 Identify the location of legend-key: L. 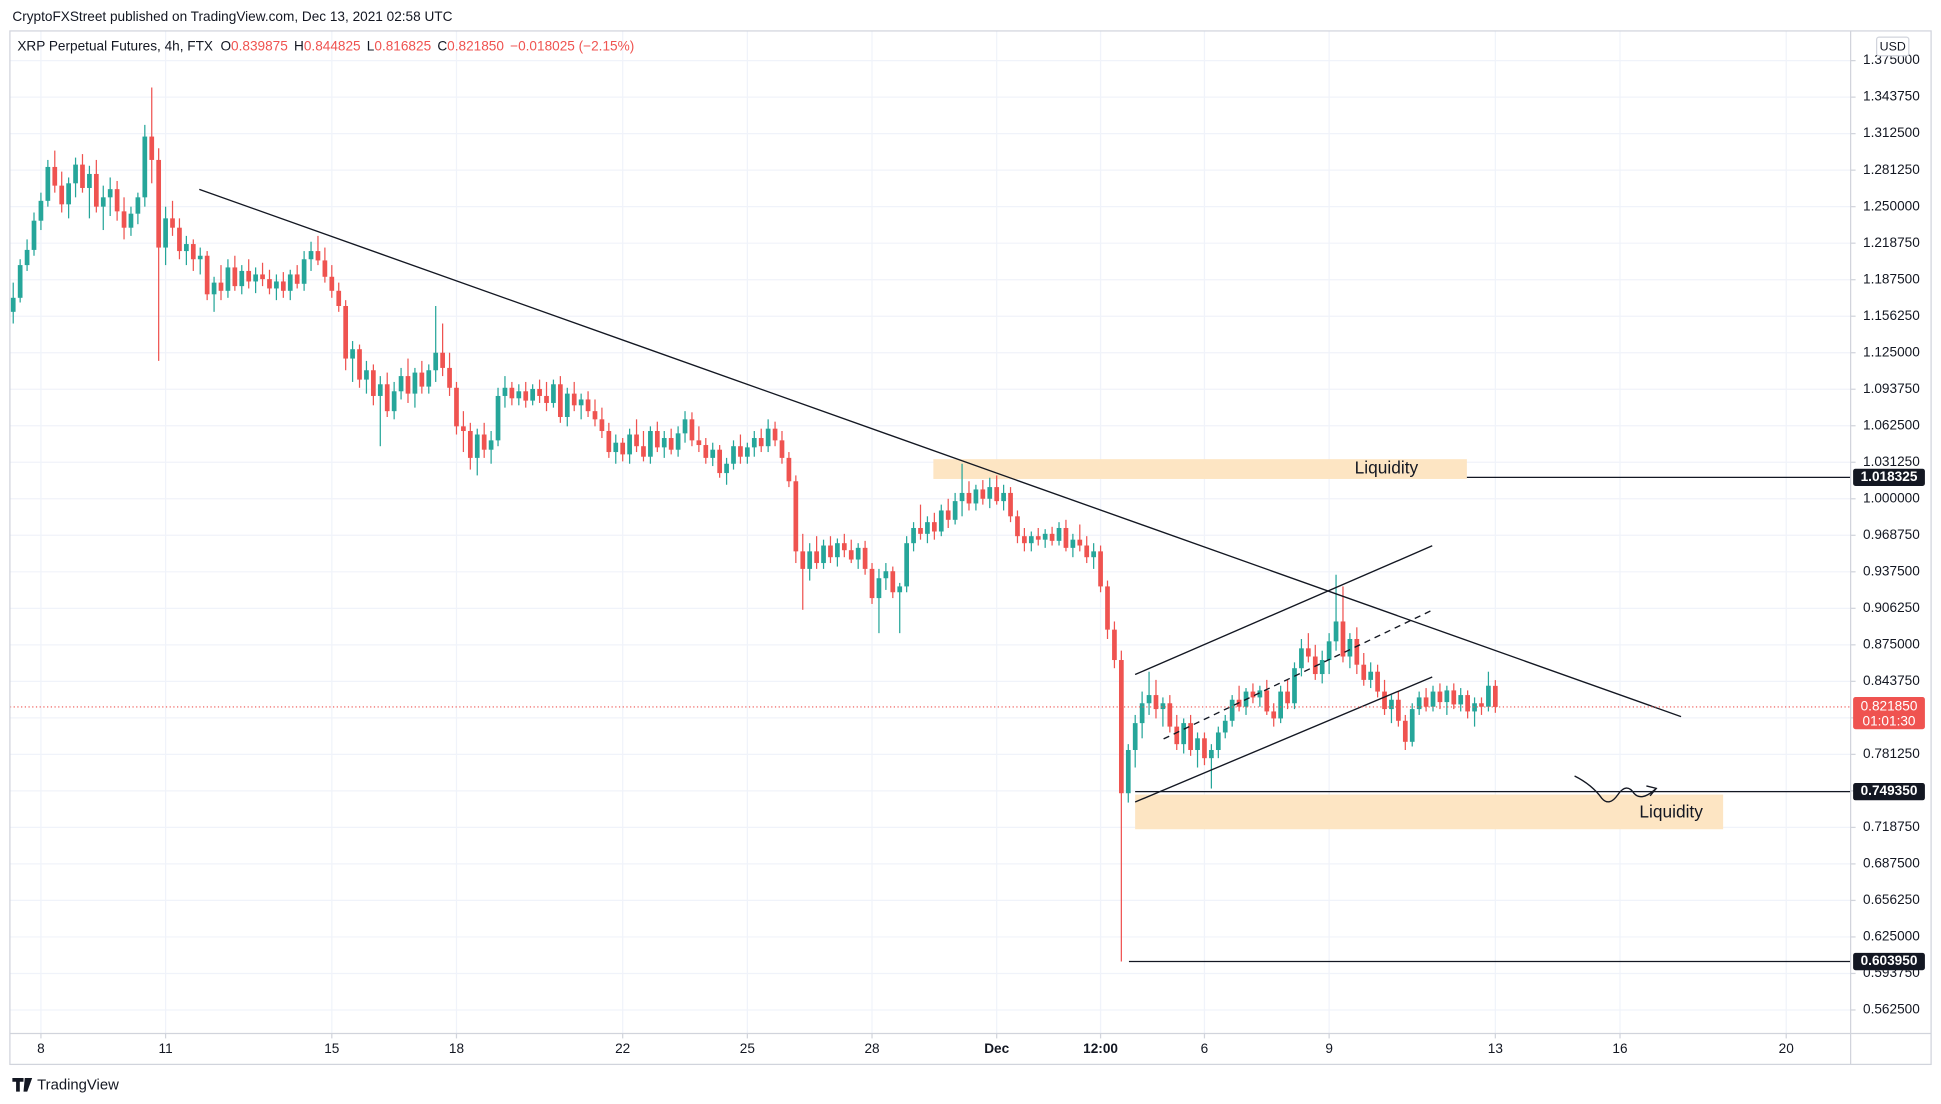
(371, 46).